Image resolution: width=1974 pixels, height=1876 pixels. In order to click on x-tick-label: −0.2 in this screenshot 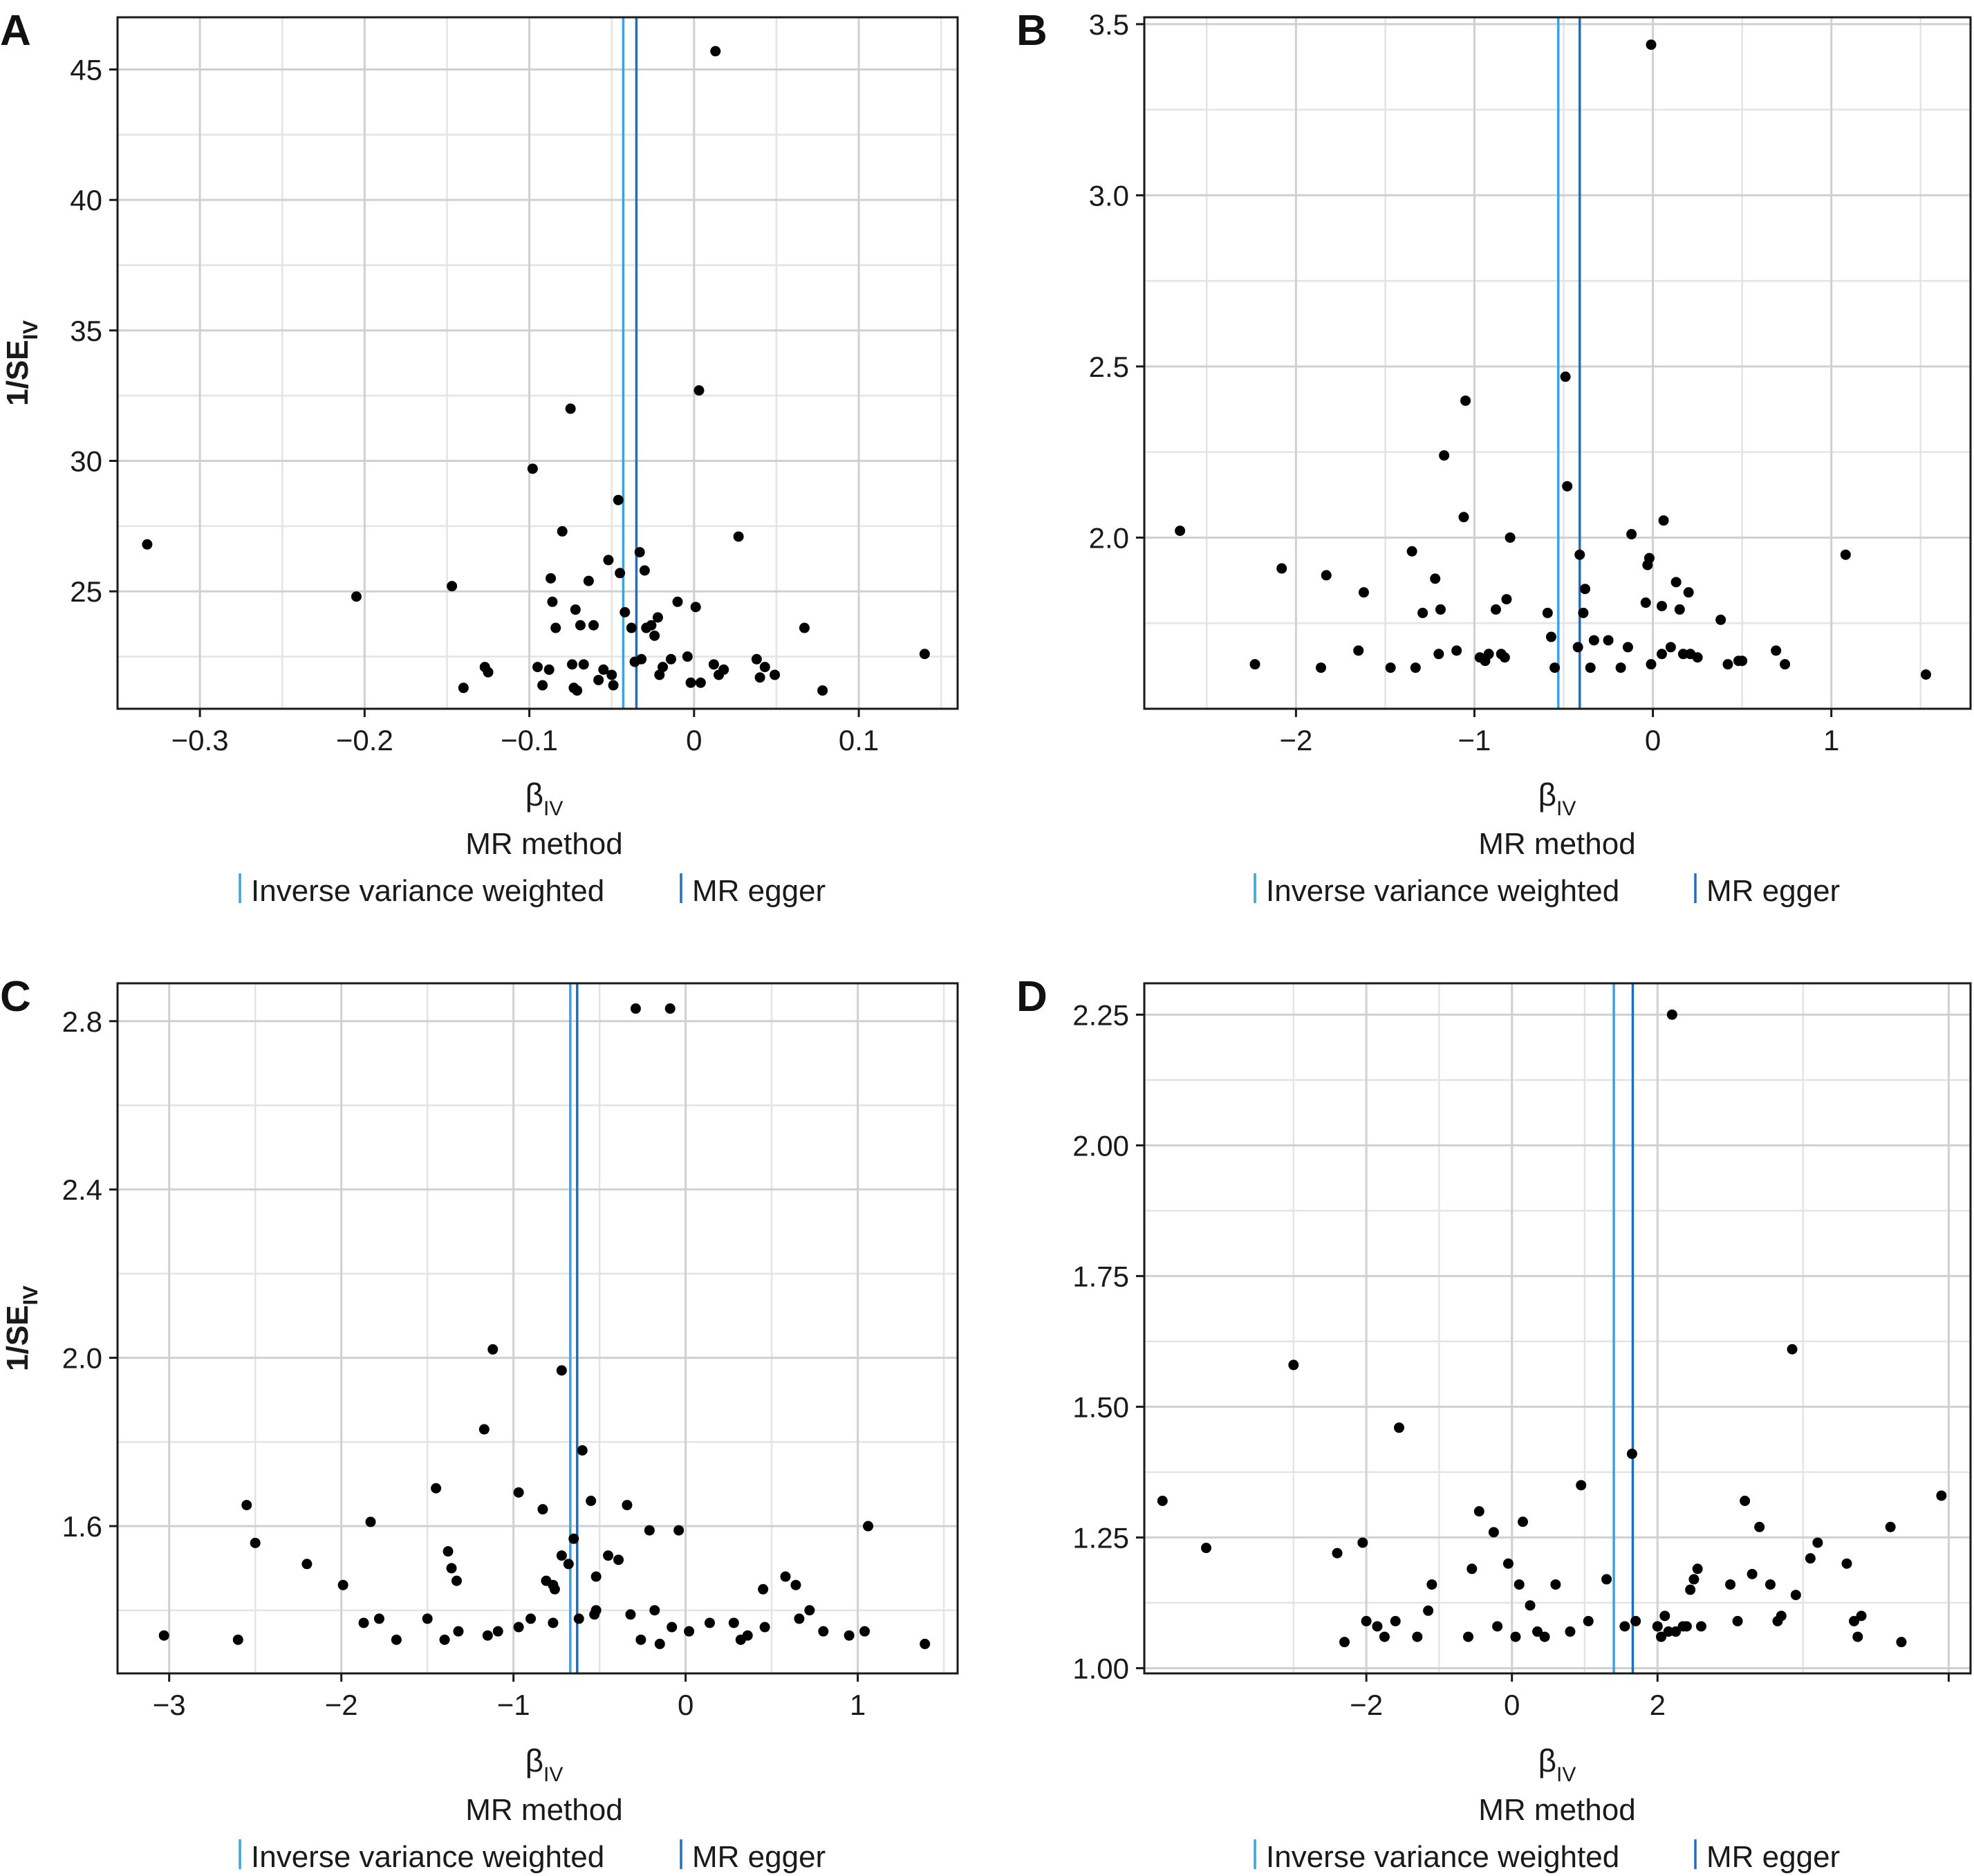, I will do `click(364, 740)`.